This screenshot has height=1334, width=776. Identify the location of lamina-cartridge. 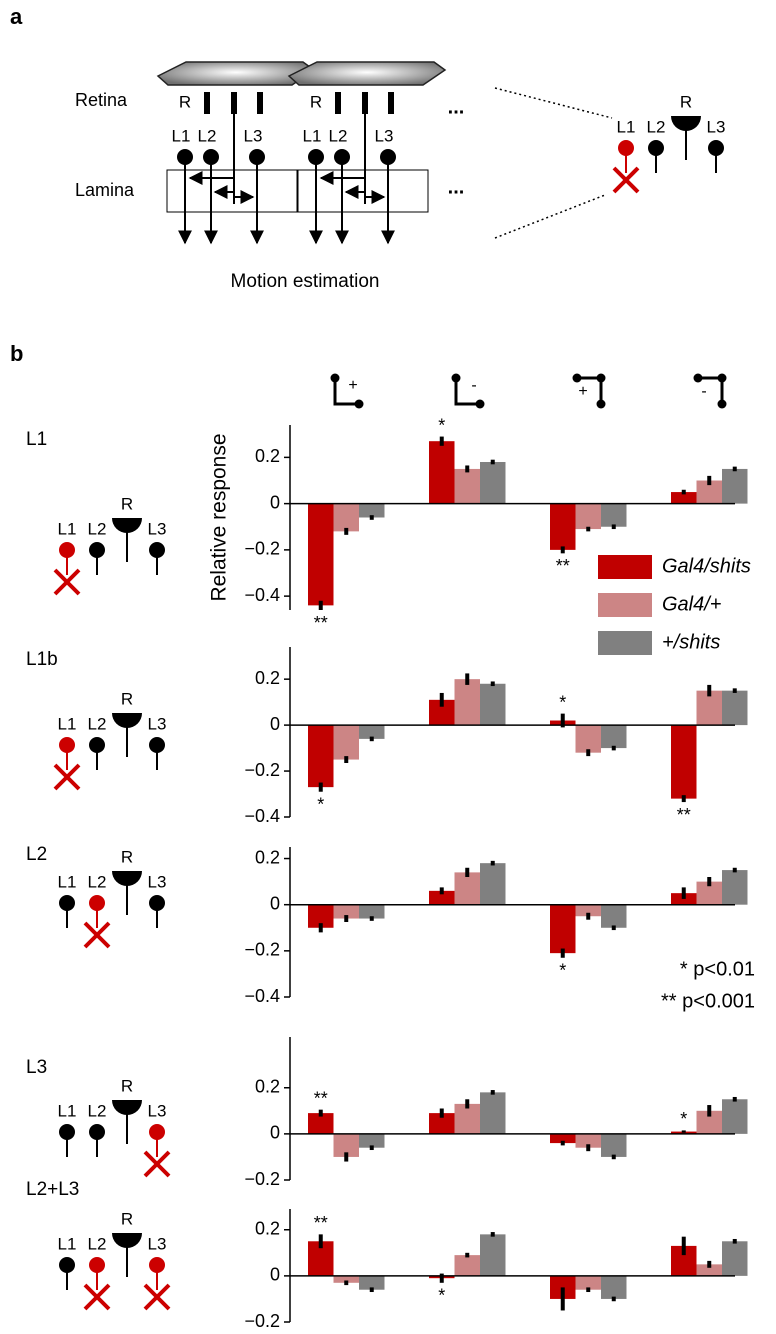
(232, 191).